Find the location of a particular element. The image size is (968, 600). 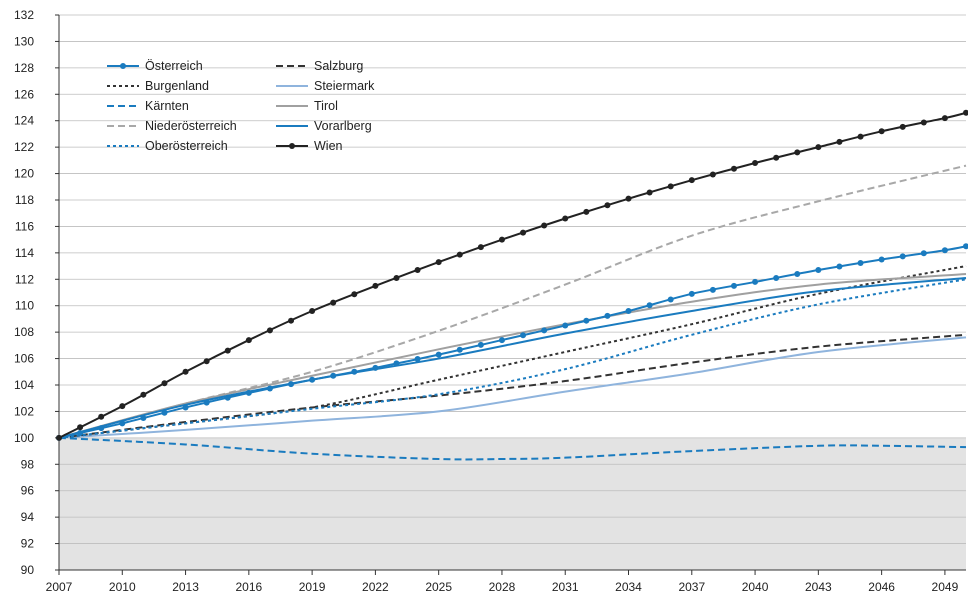

x-tick-label: 2025 is located at coordinates (438, 587).